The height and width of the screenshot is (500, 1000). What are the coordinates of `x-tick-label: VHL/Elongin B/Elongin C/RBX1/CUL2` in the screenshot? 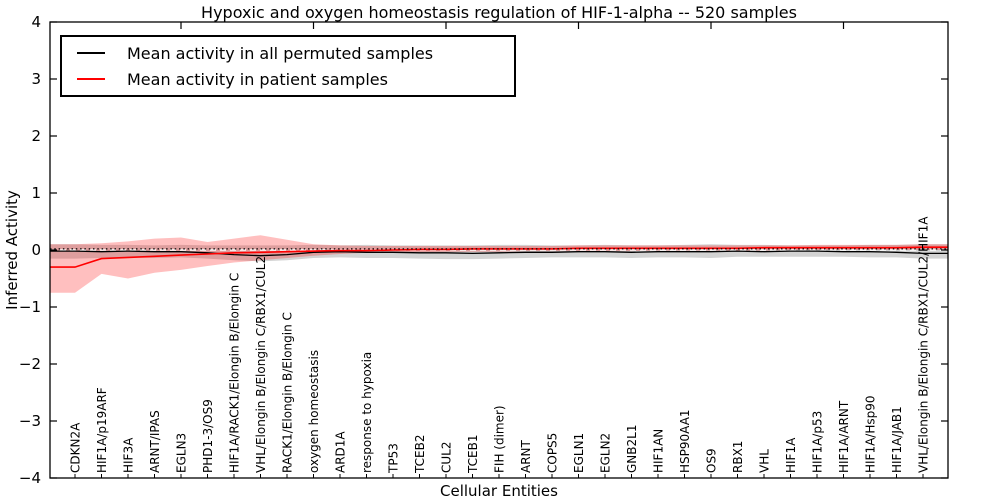 It's located at (261, 364).